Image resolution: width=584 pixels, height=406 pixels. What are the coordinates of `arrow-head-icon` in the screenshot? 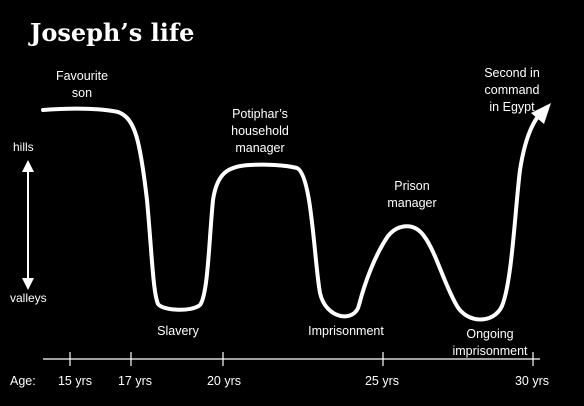 It's located at (541, 113).